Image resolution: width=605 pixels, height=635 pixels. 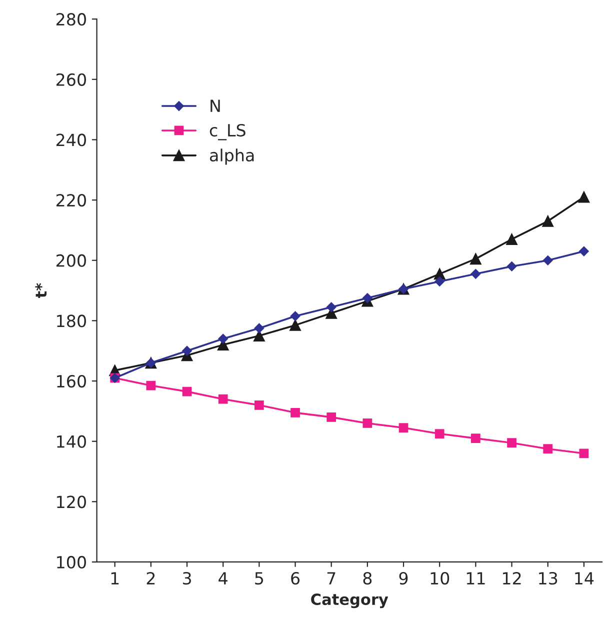 What do you see at coordinates (41, 290) in the screenshot?
I see `y-axis-title: t*` at bounding box center [41, 290].